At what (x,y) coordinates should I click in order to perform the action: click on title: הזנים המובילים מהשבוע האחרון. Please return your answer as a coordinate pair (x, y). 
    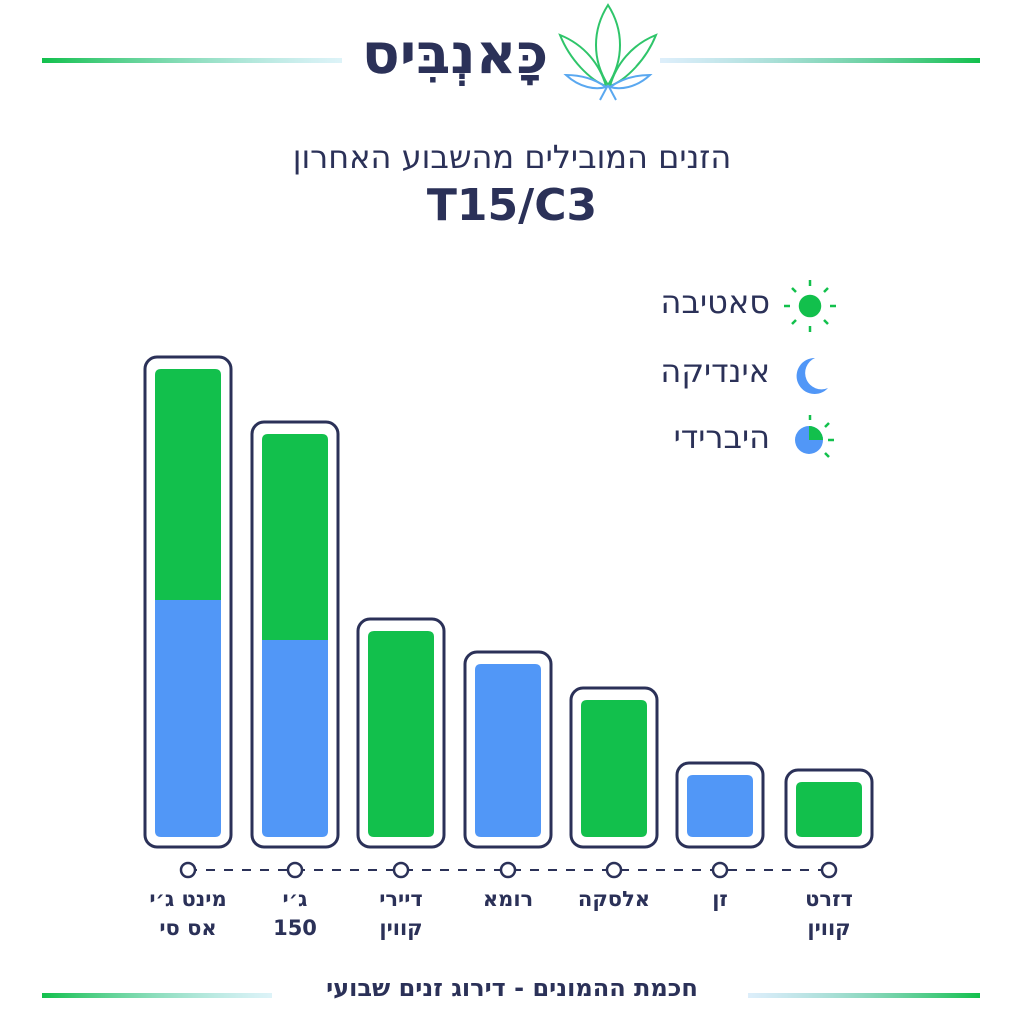
    Looking at the image, I should click on (512, 157).